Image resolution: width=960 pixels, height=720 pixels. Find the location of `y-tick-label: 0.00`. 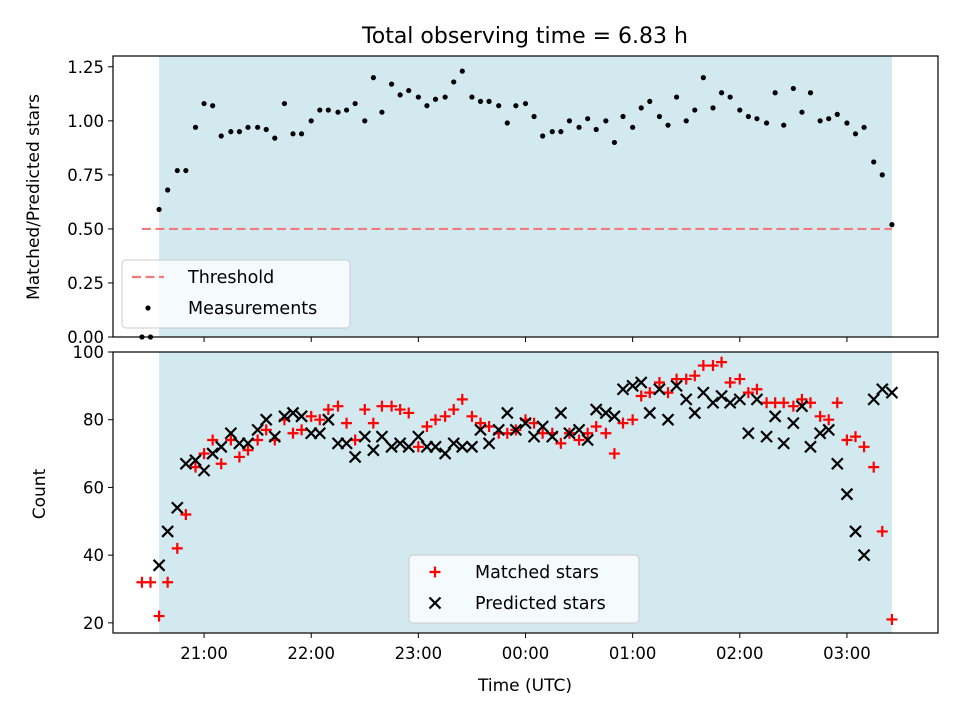

y-tick-label: 0.00 is located at coordinates (85, 337).